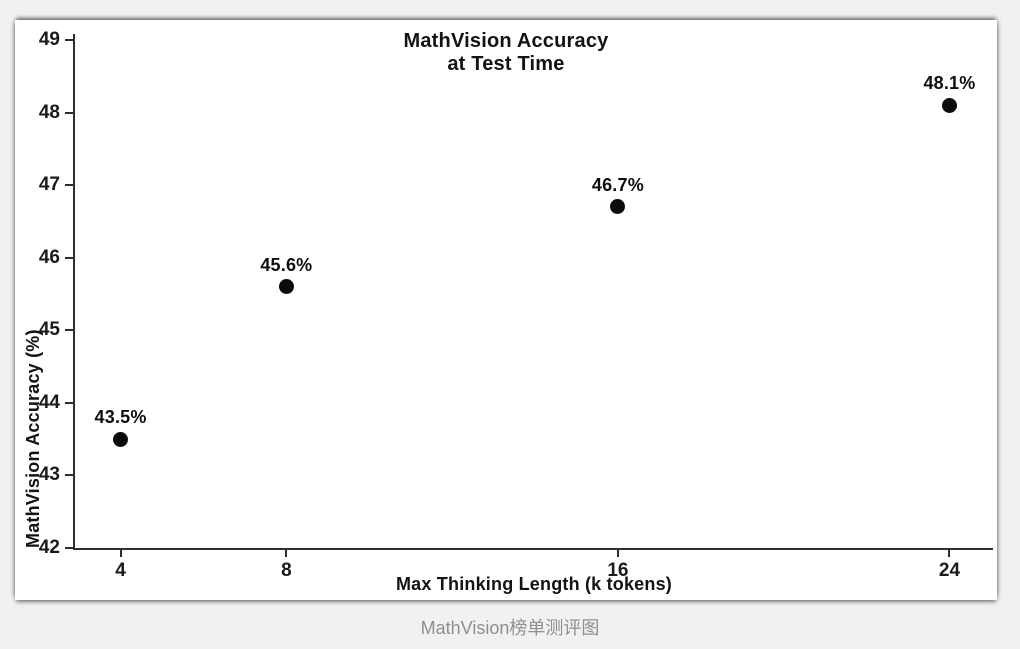 Image resolution: width=1020 pixels, height=649 pixels. Describe the element at coordinates (506, 64) in the screenshot. I see `chart-title-line-2: at Test Time` at that location.